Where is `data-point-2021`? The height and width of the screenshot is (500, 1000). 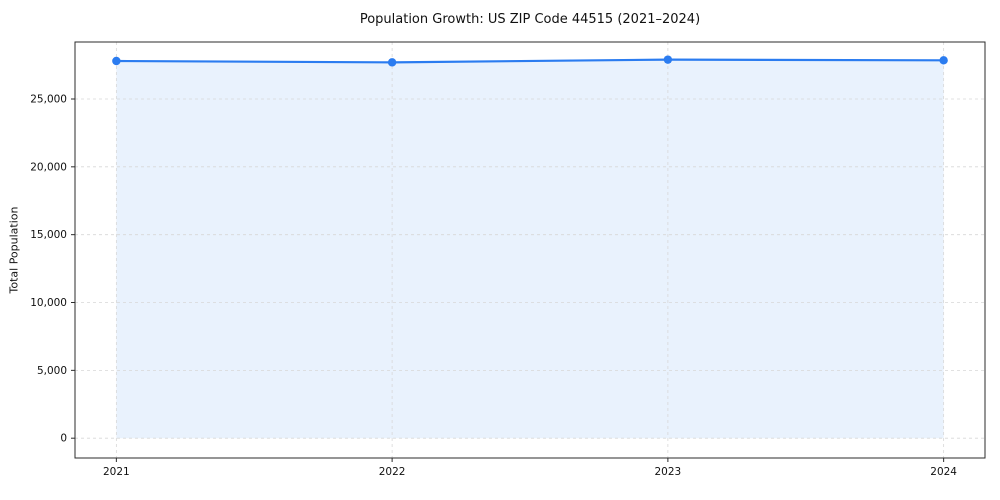
data-point-2021 is located at coordinates (116, 61).